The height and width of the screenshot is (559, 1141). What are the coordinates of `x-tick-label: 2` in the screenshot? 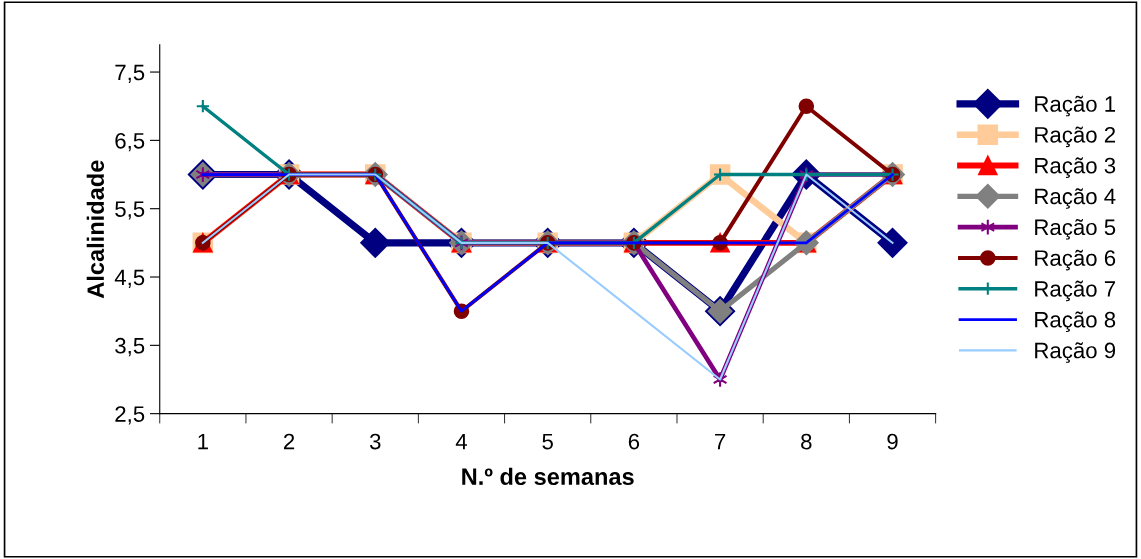 It's located at (289, 441).